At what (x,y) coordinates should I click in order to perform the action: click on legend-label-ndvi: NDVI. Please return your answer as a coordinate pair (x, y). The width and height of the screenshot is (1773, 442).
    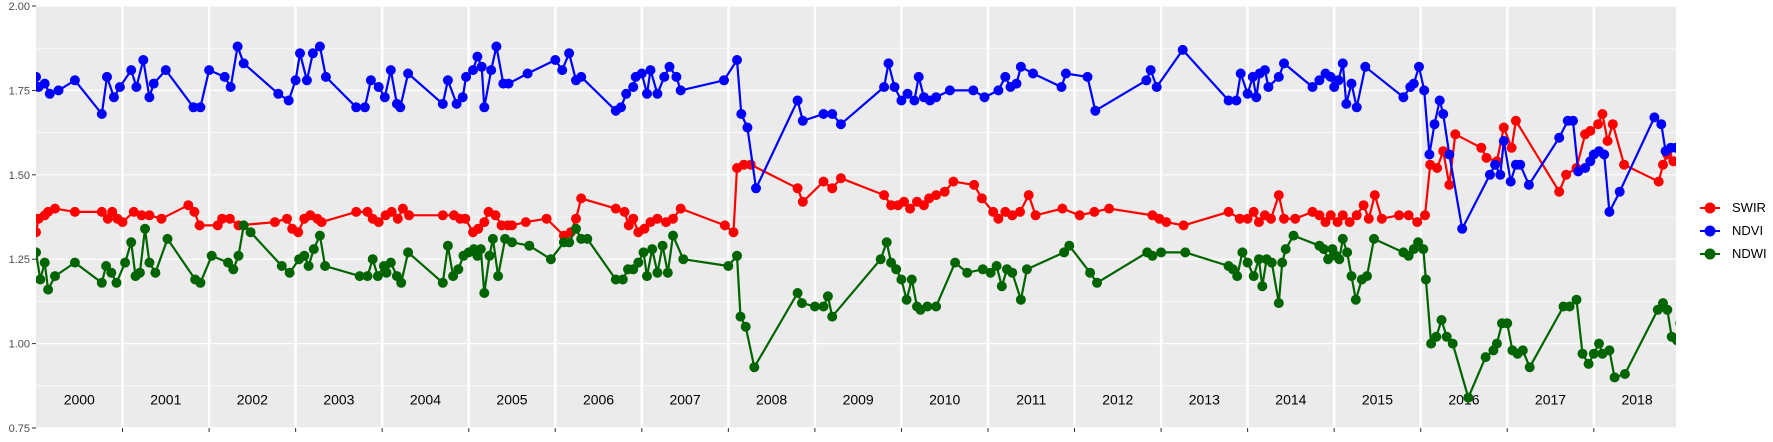
    Looking at the image, I should click on (1747, 230).